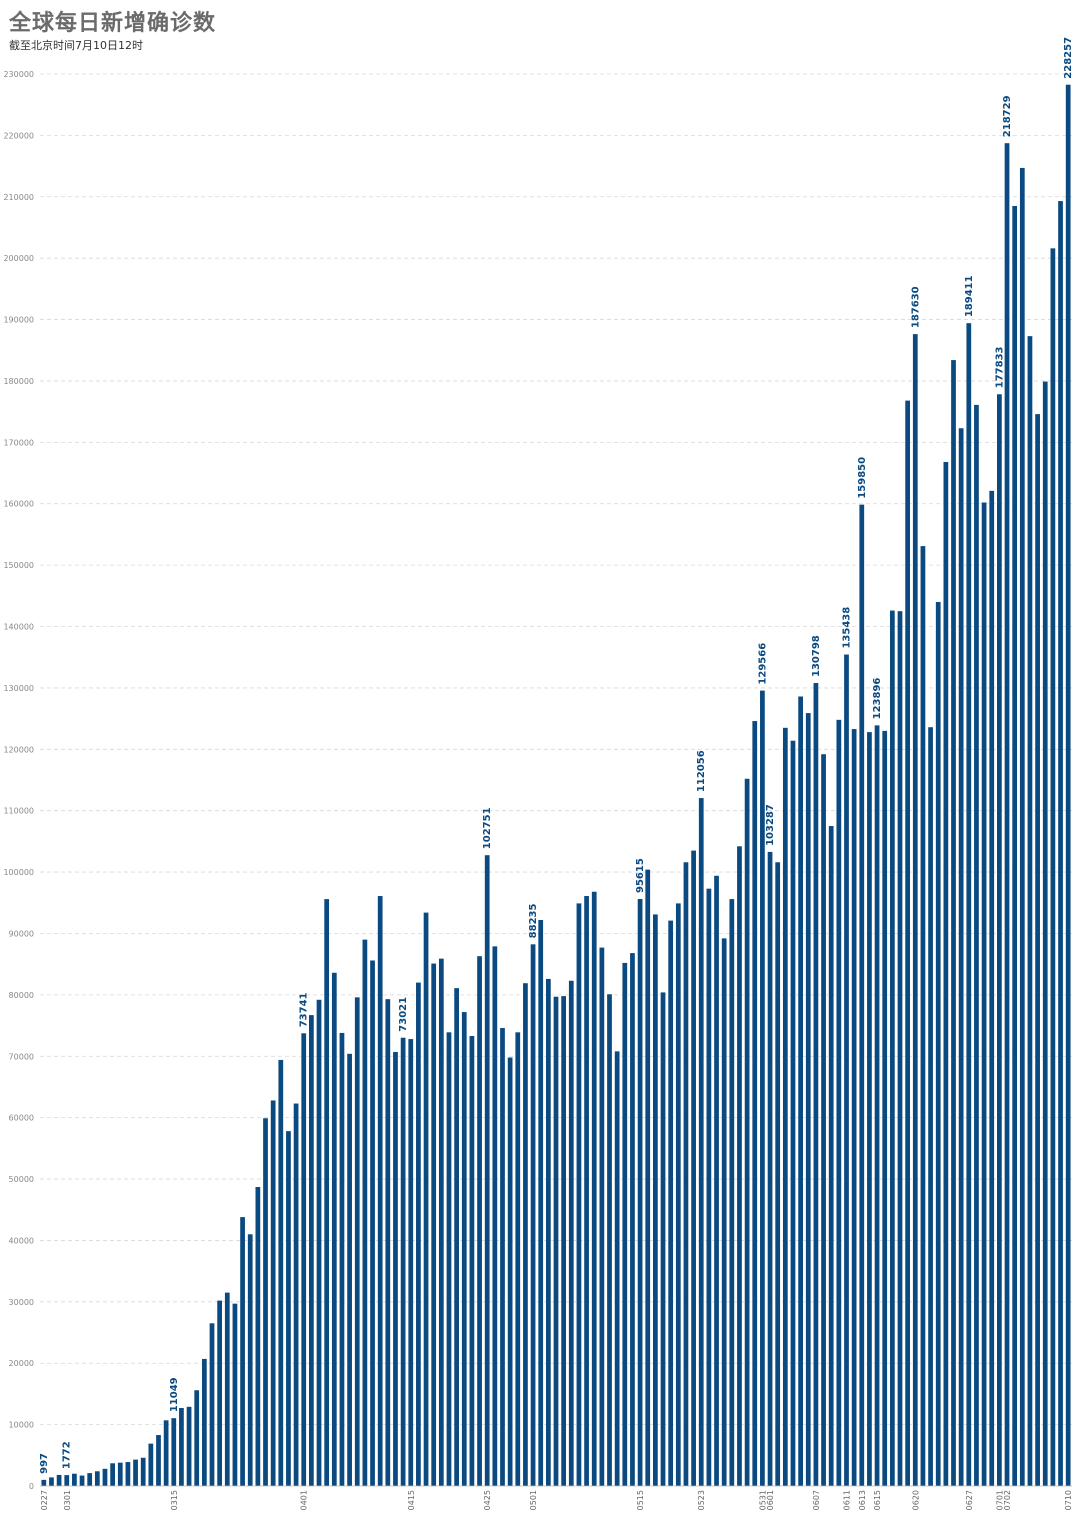  I want to click on data-label: 73741, so click(304, 1009).